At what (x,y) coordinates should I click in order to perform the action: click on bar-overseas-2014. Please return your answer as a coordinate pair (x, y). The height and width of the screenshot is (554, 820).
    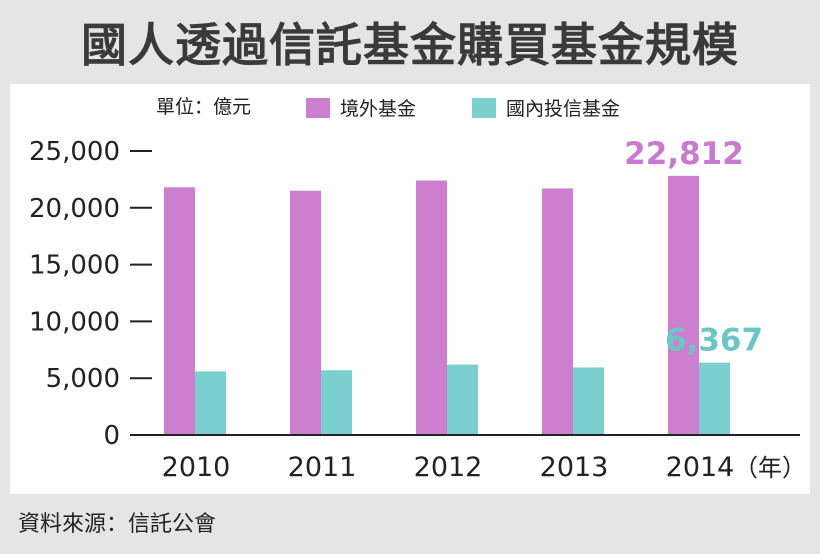
    Looking at the image, I should click on (683, 305).